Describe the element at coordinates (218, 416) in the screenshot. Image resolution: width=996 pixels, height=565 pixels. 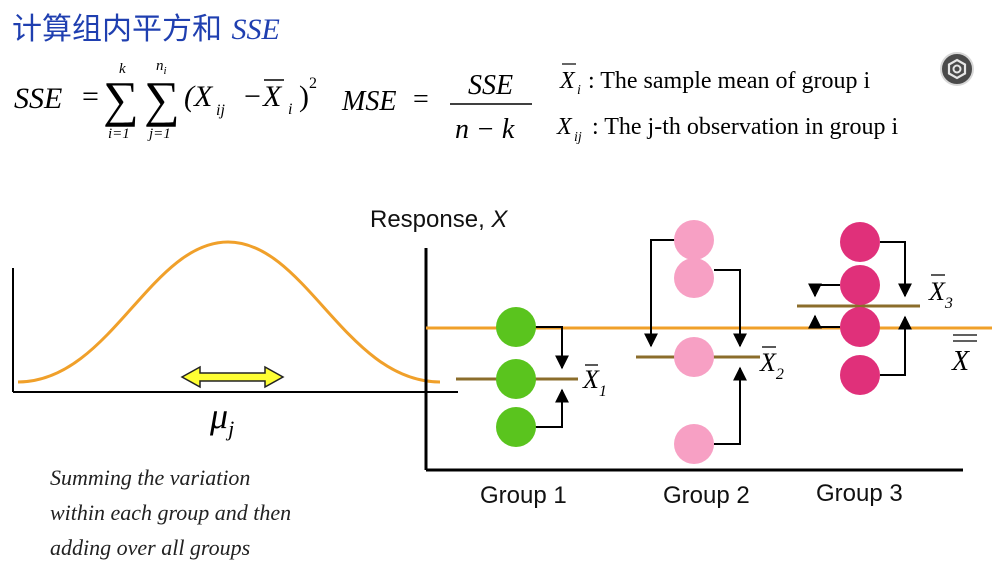
I see `mu-label: μ` at that location.